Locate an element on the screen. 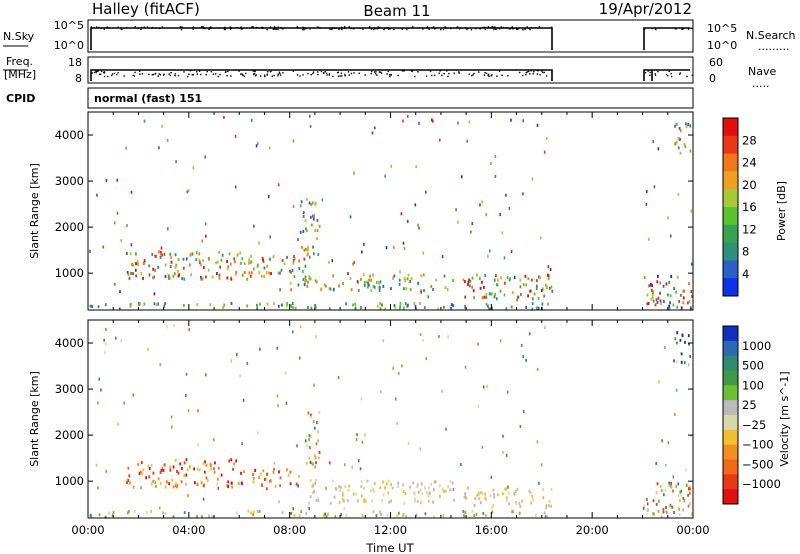  y-tick-label: 2000 is located at coordinates (69, 227).